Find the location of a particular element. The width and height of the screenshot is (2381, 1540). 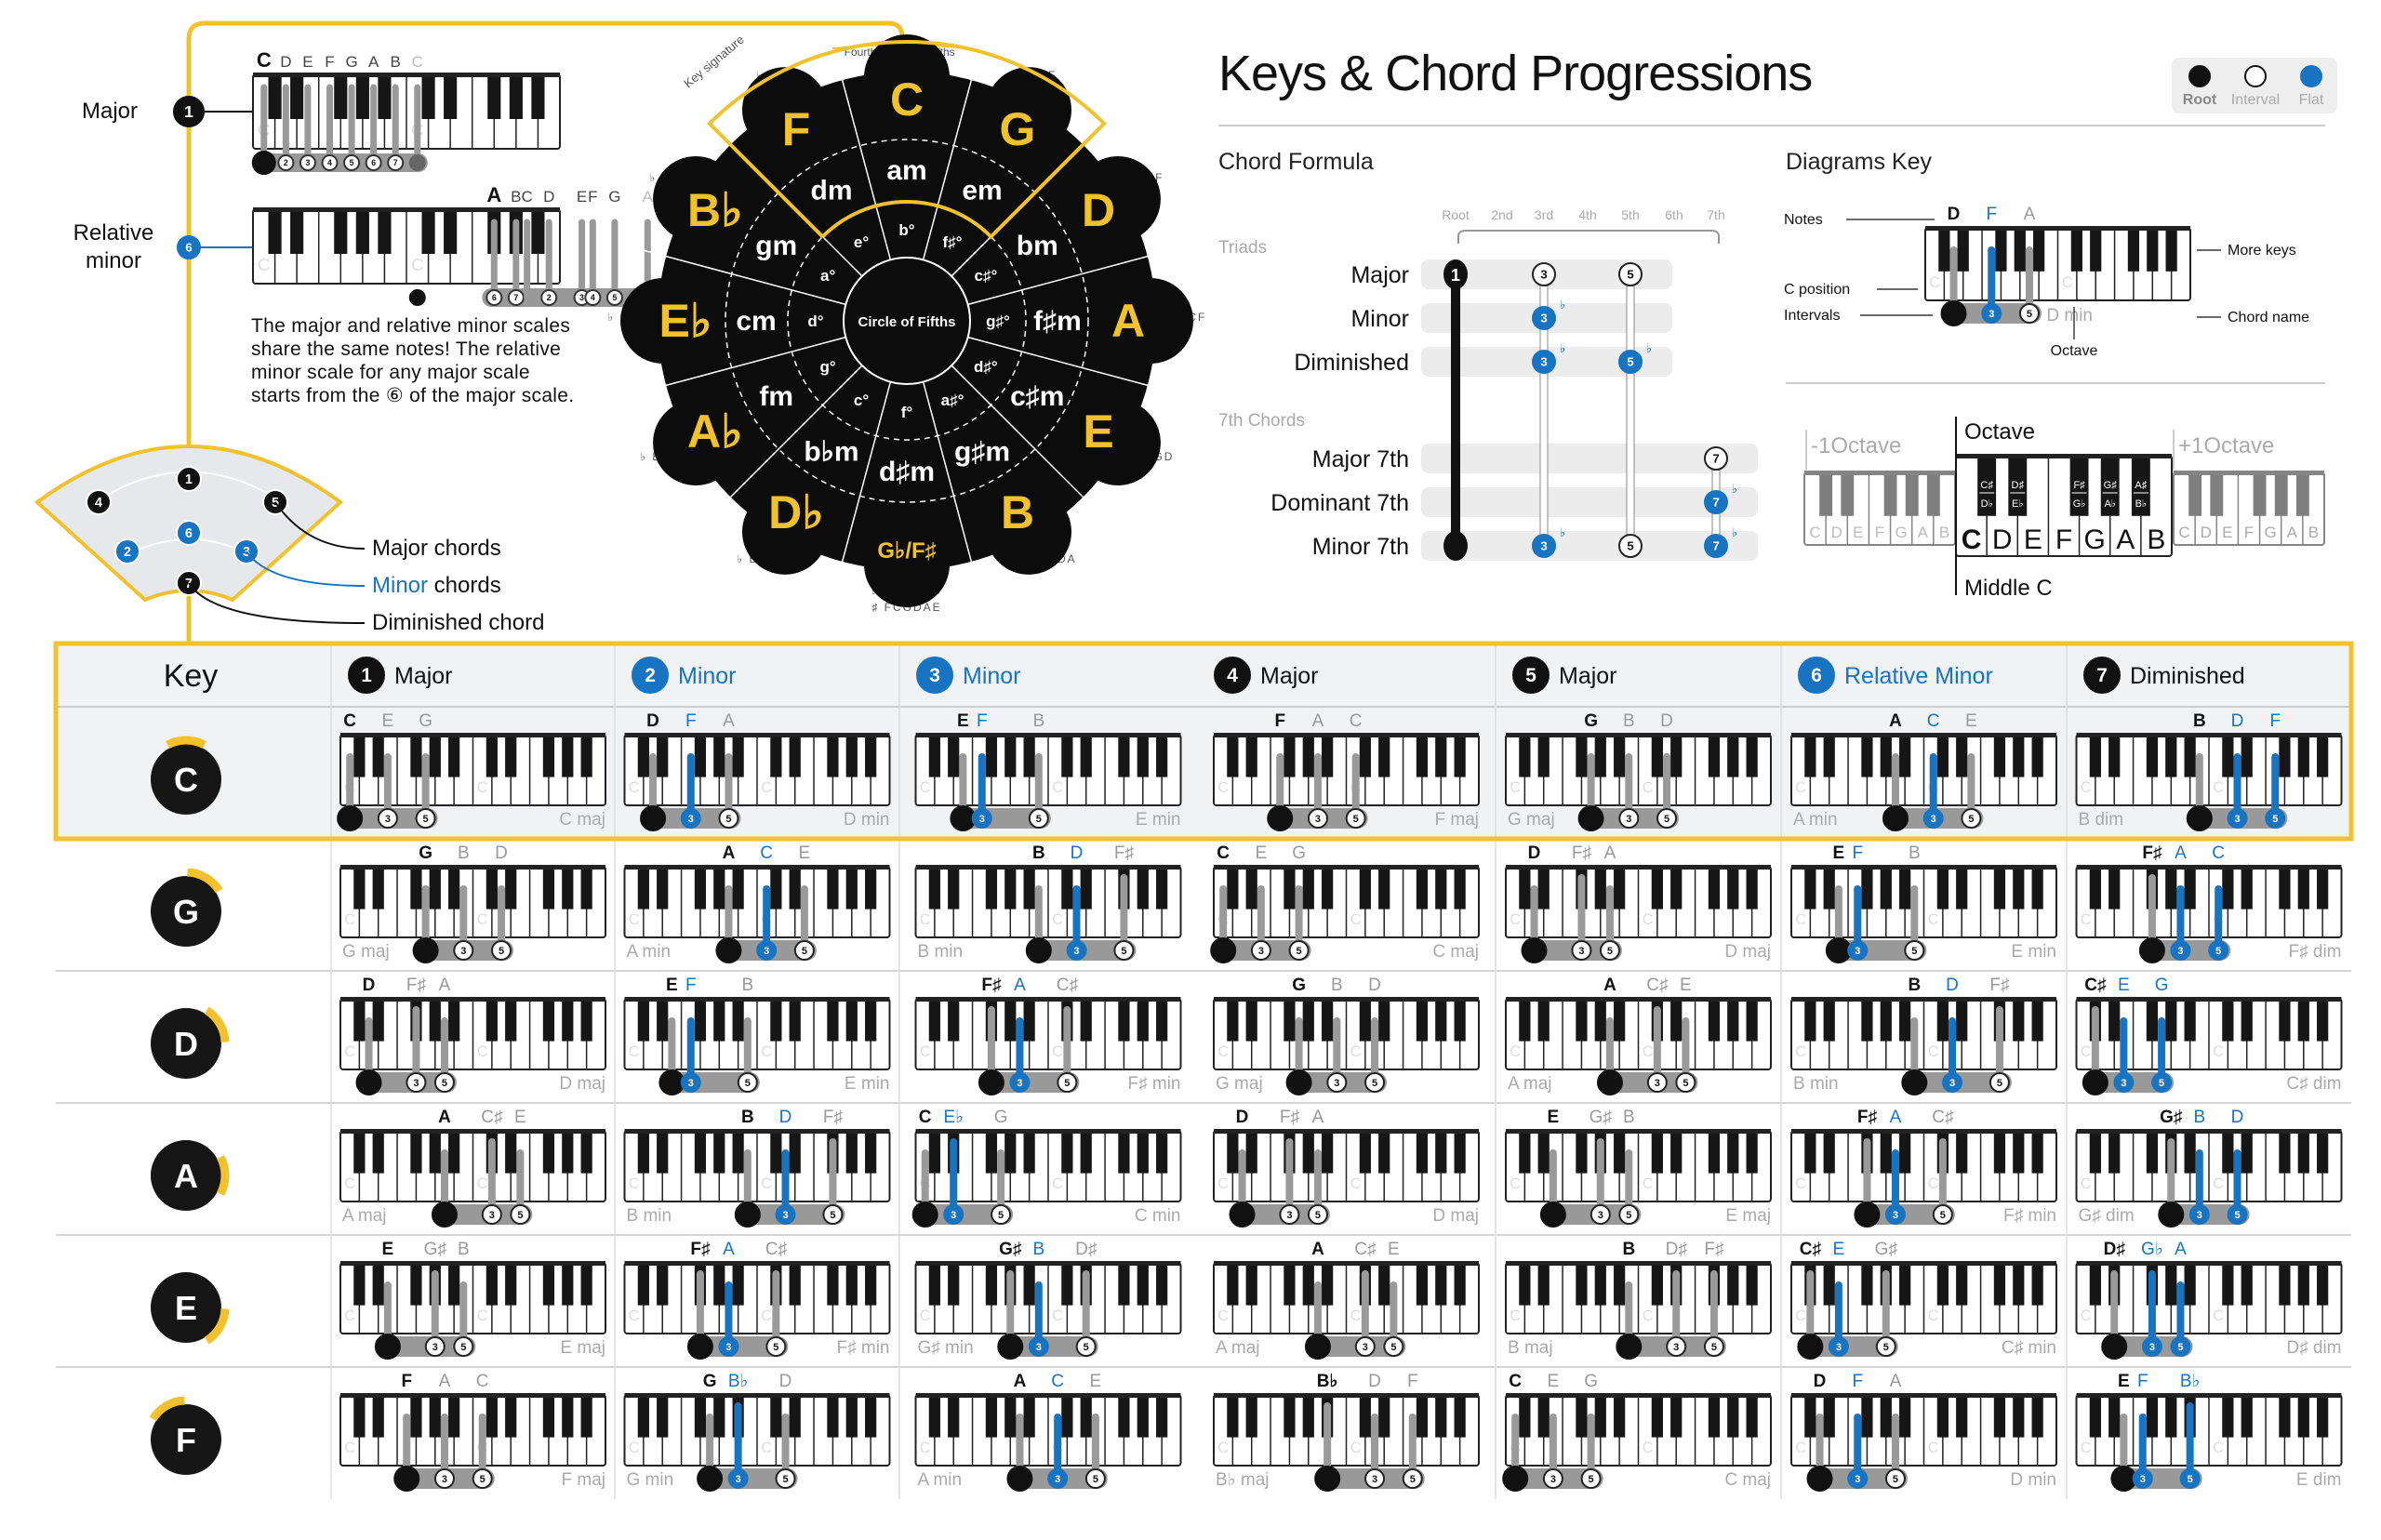

chord-name: D min is located at coordinates (2033, 1480).